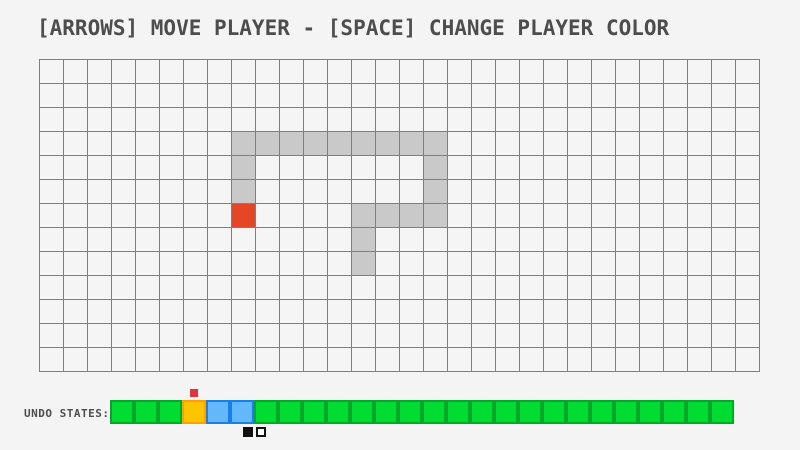 This screenshot has height=450, width=800. I want to click on player-cell, so click(244, 216).